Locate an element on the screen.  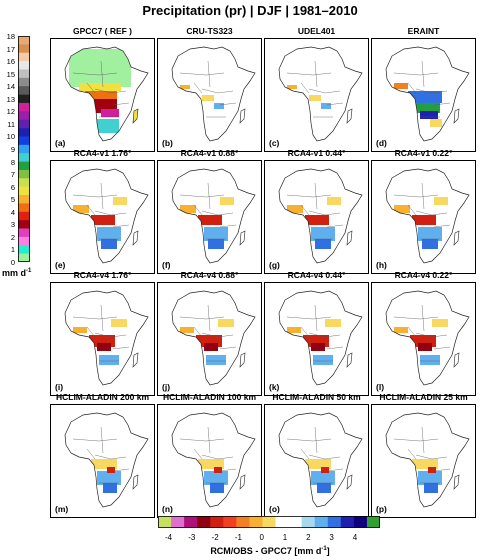
panel-title: RCA4-v1 1.76° is located at coordinates (102, 153).